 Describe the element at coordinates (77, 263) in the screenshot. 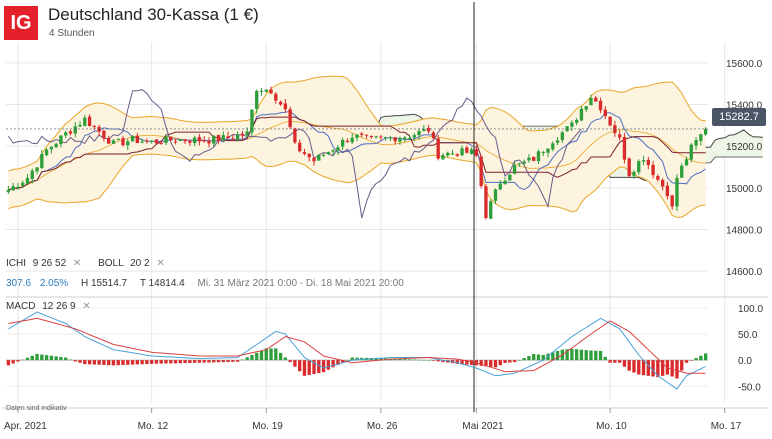

I see `ichi-remove-icon: ✕` at that location.